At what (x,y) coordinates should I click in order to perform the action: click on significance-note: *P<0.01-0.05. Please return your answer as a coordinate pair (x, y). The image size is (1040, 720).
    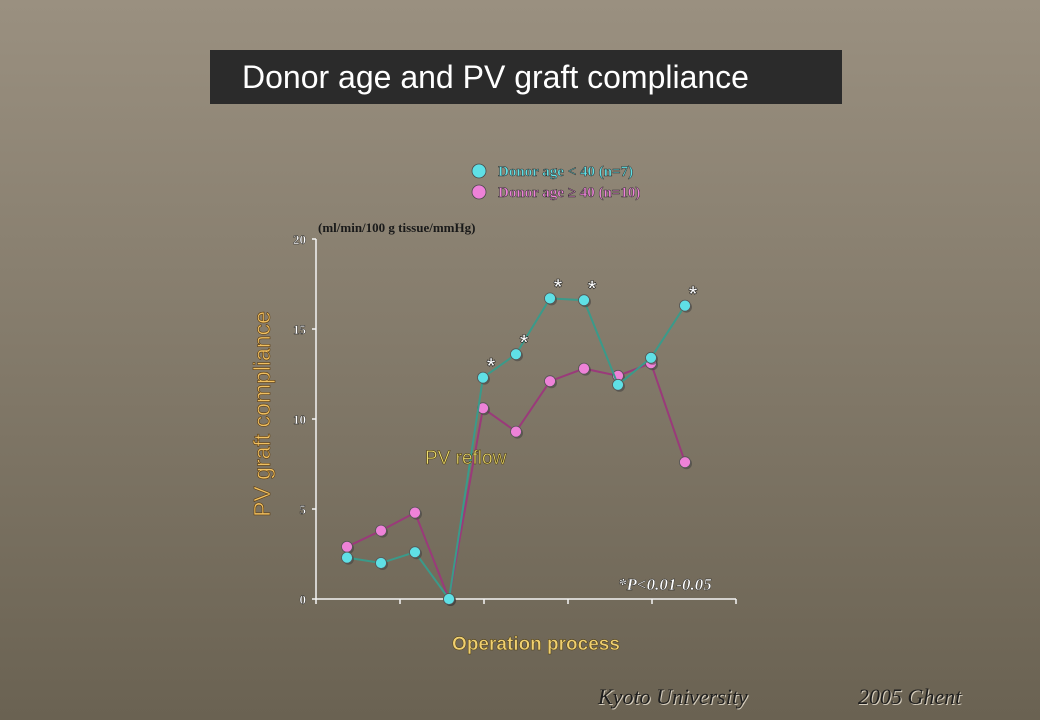
    Looking at the image, I should click on (665, 584).